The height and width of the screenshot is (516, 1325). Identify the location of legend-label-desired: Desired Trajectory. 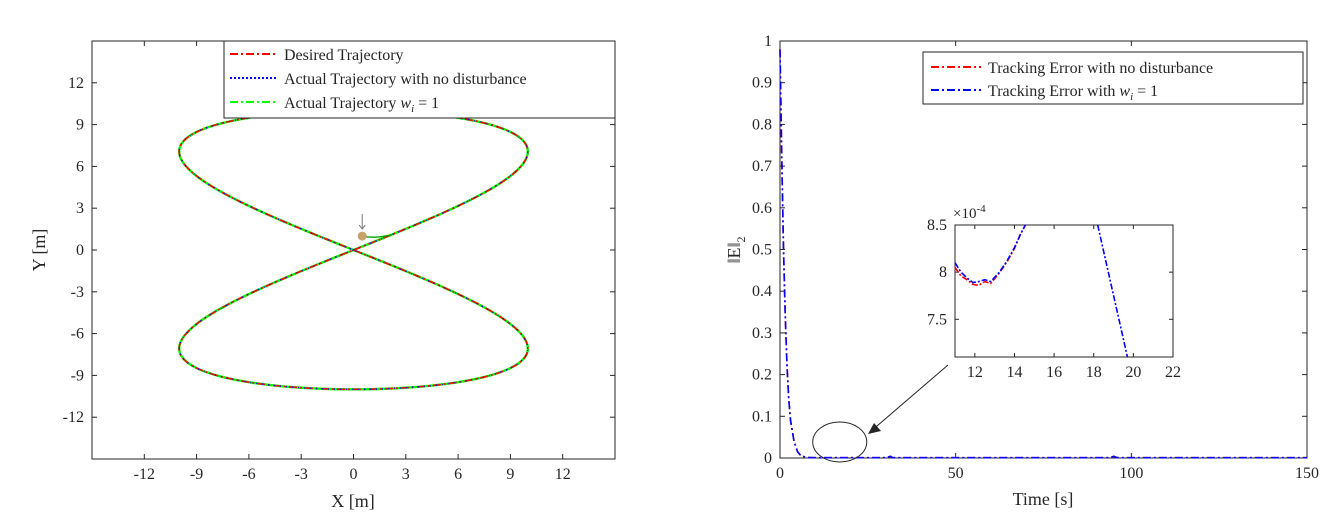
(344, 55).